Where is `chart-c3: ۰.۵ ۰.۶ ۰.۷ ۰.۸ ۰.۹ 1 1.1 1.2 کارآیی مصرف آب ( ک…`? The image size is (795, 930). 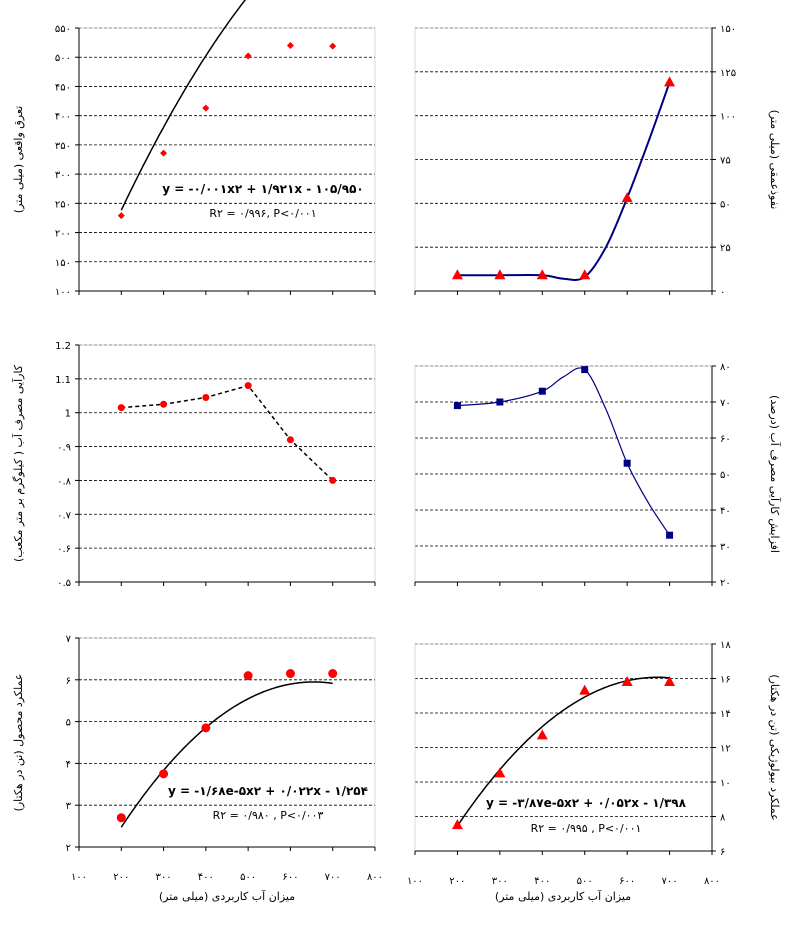
chart-c3: ۰.۵ ۰.۶ ۰.۷ ۰.۸ ۰.۹ 1 1.1 1.2 کارآیی مصرف آب ( ک… is located at coordinates (193, 465).